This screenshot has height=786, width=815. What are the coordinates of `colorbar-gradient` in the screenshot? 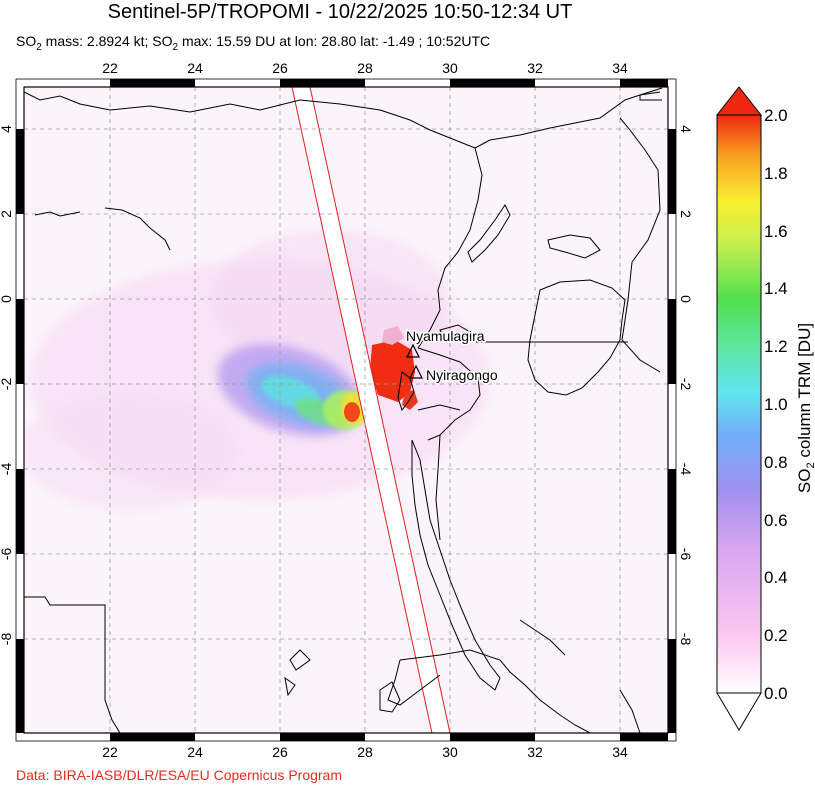 It's located at (739, 404).